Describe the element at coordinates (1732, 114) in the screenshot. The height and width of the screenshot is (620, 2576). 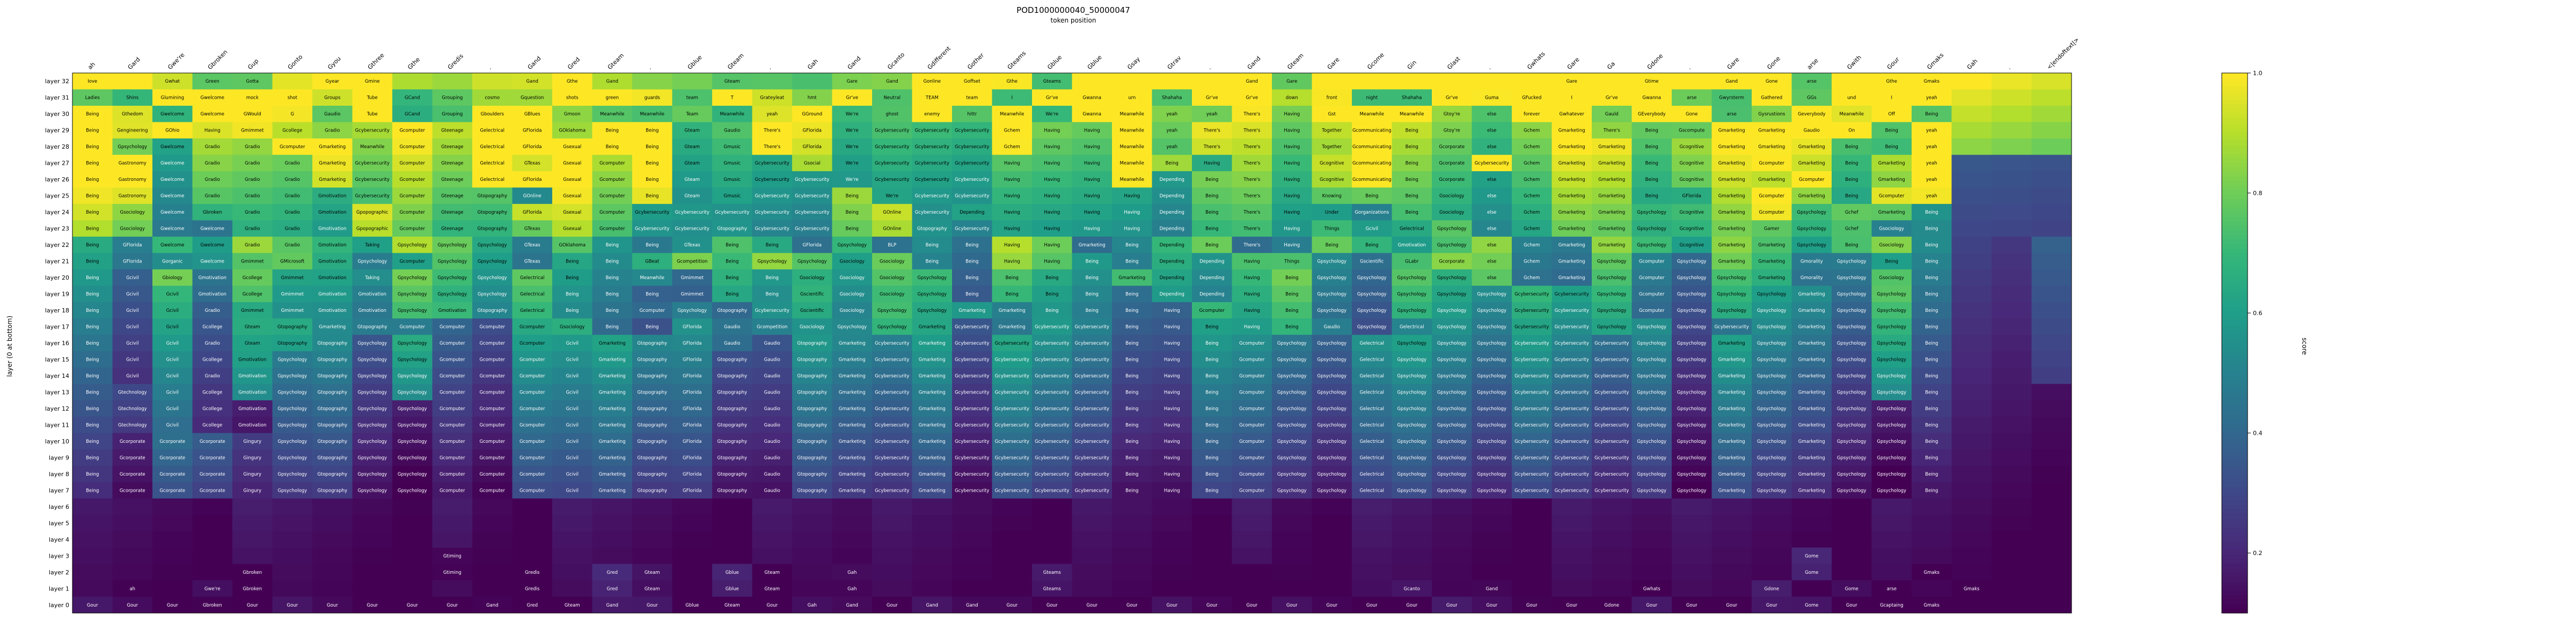
I see `cell-label: arse` at that location.